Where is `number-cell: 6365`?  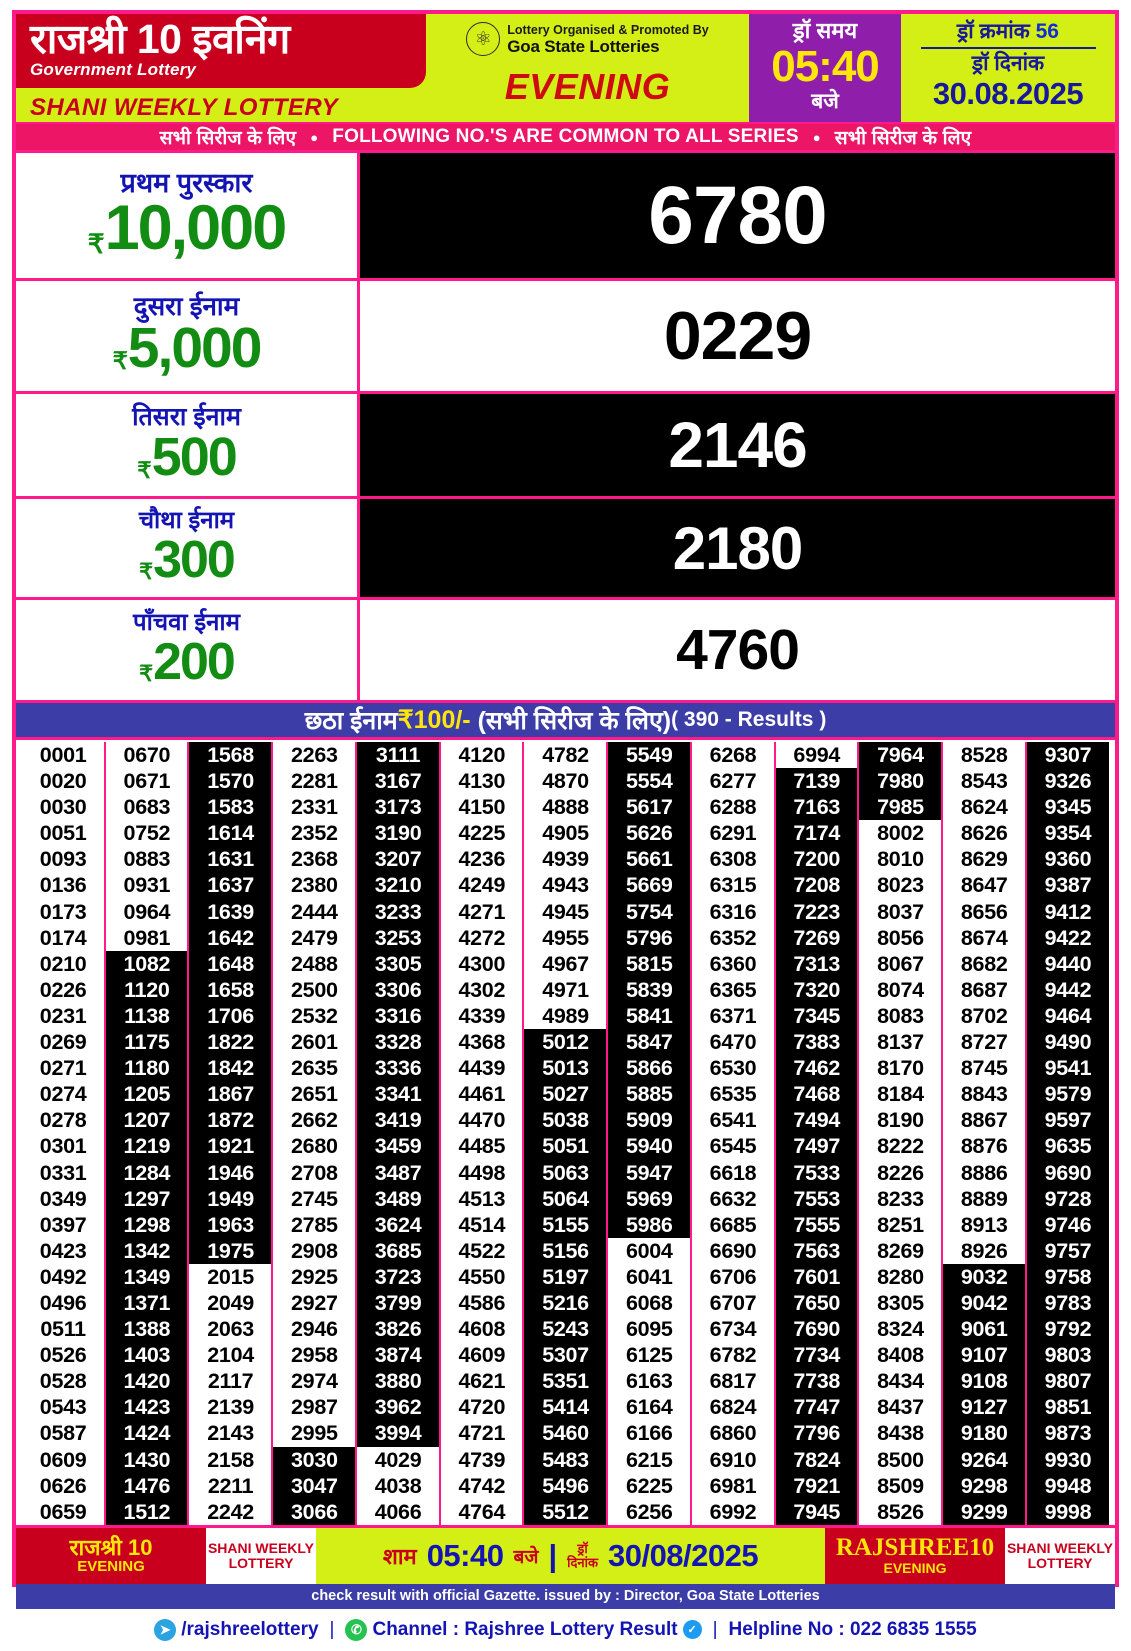
number-cell: 6365 is located at coordinates (733, 989).